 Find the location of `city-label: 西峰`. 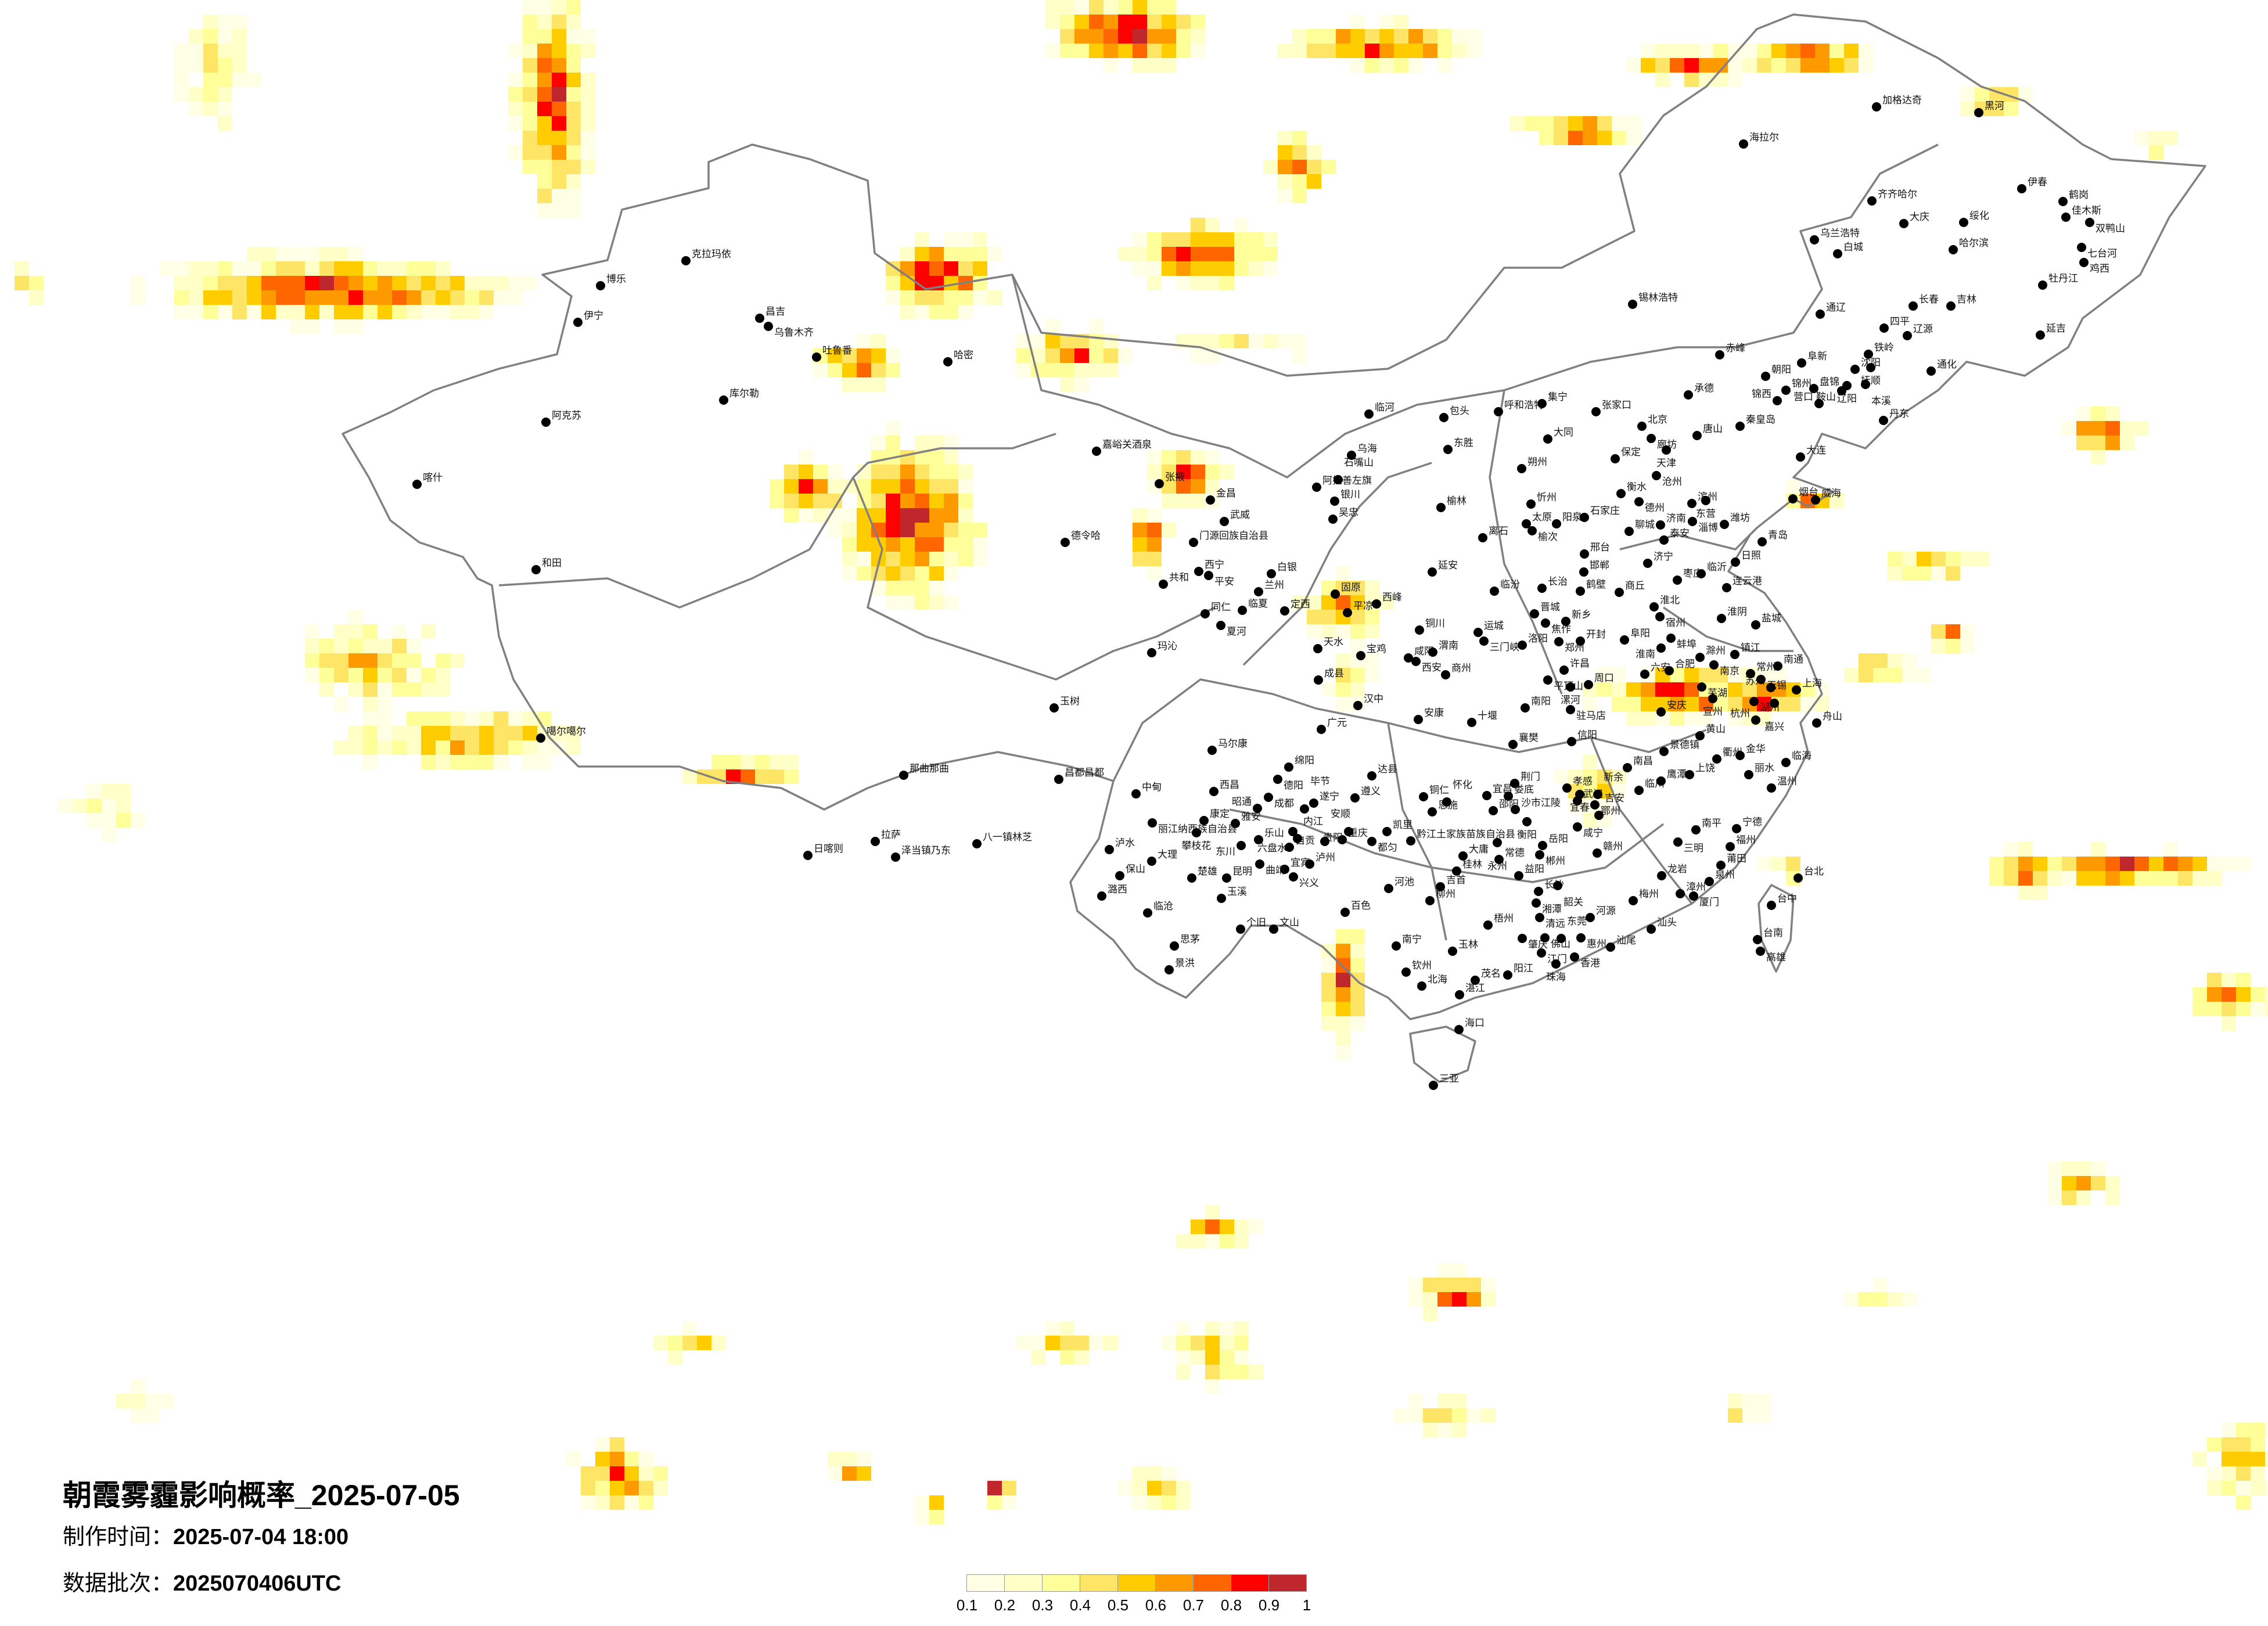

city-label: 西峰 is located at coordinates (1392, 597).